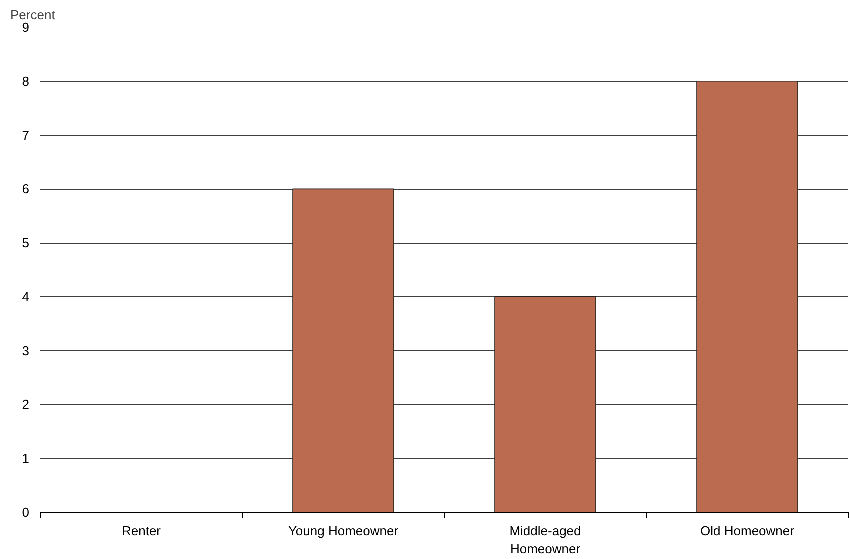 This screenshot has width=850, height=559. Describe the element at coordinates (26, 81) in the screenshot. I see `y-tick-label: 8` at that location.